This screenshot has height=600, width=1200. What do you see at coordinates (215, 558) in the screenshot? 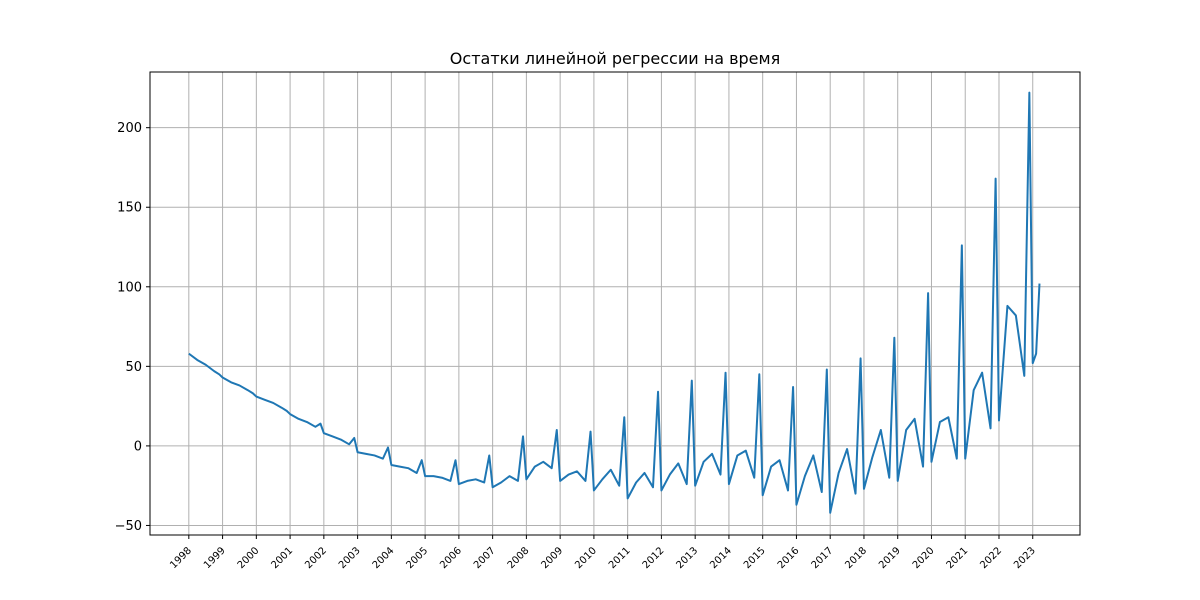
I see `x-tick-label: 1999` at bounding box center [215, 558].